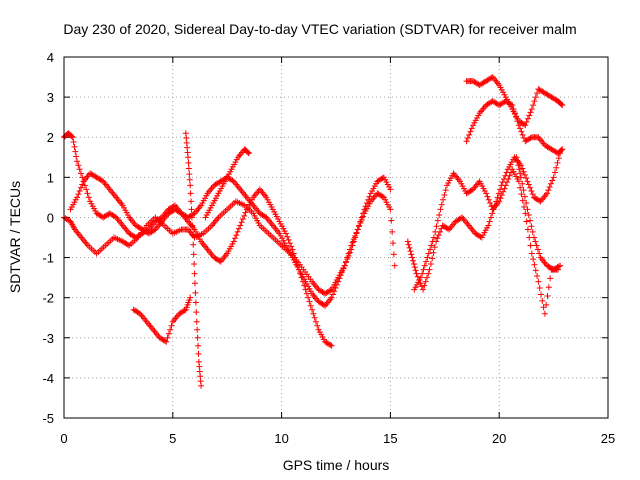 This screenshot has height=480, width=640. Describe the element at coordinates (48, 298) in the screenshot. I see `y-tick-label: -2` at that location.